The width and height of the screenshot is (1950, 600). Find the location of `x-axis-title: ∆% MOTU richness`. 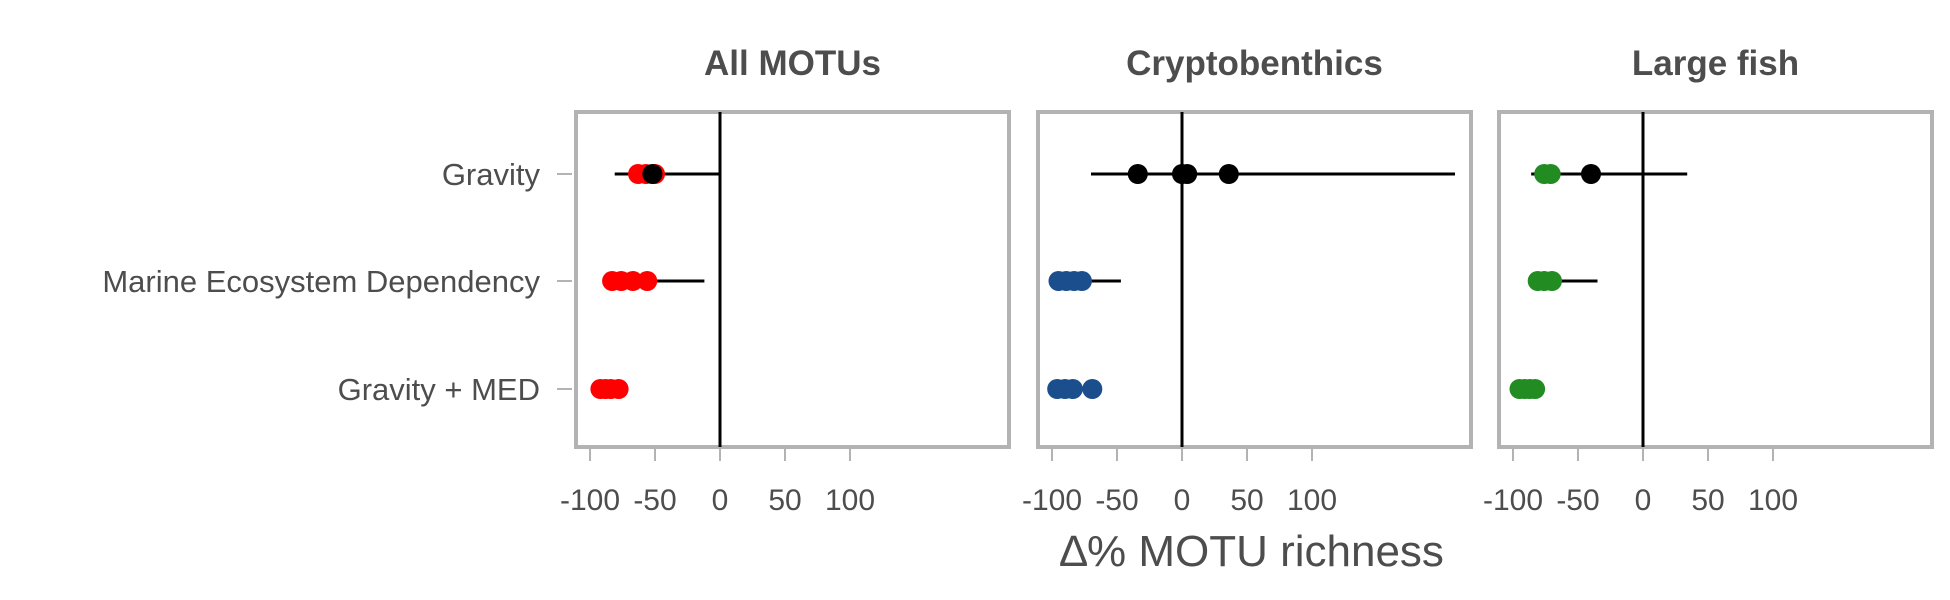

x-axis-title: ∆% MOTU richness is located at coordinates (1252, 551).